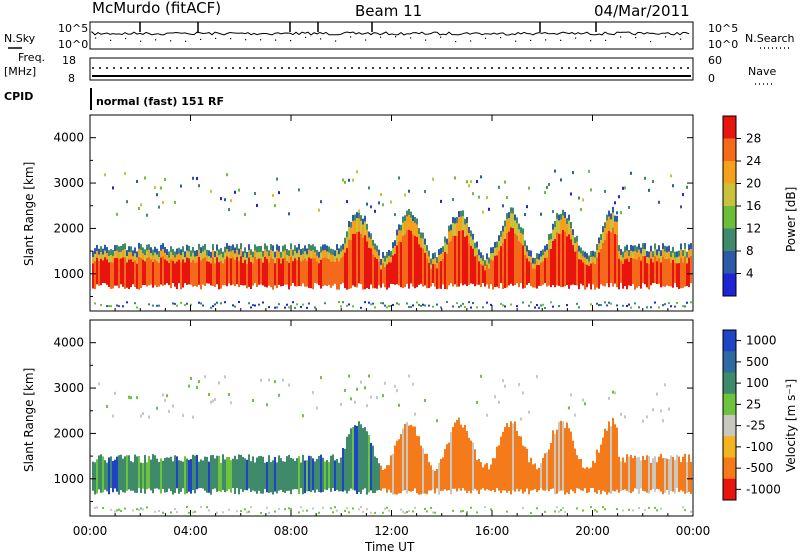  I want to click on noise-tick-right-top: 10^5, so click(723, 28).